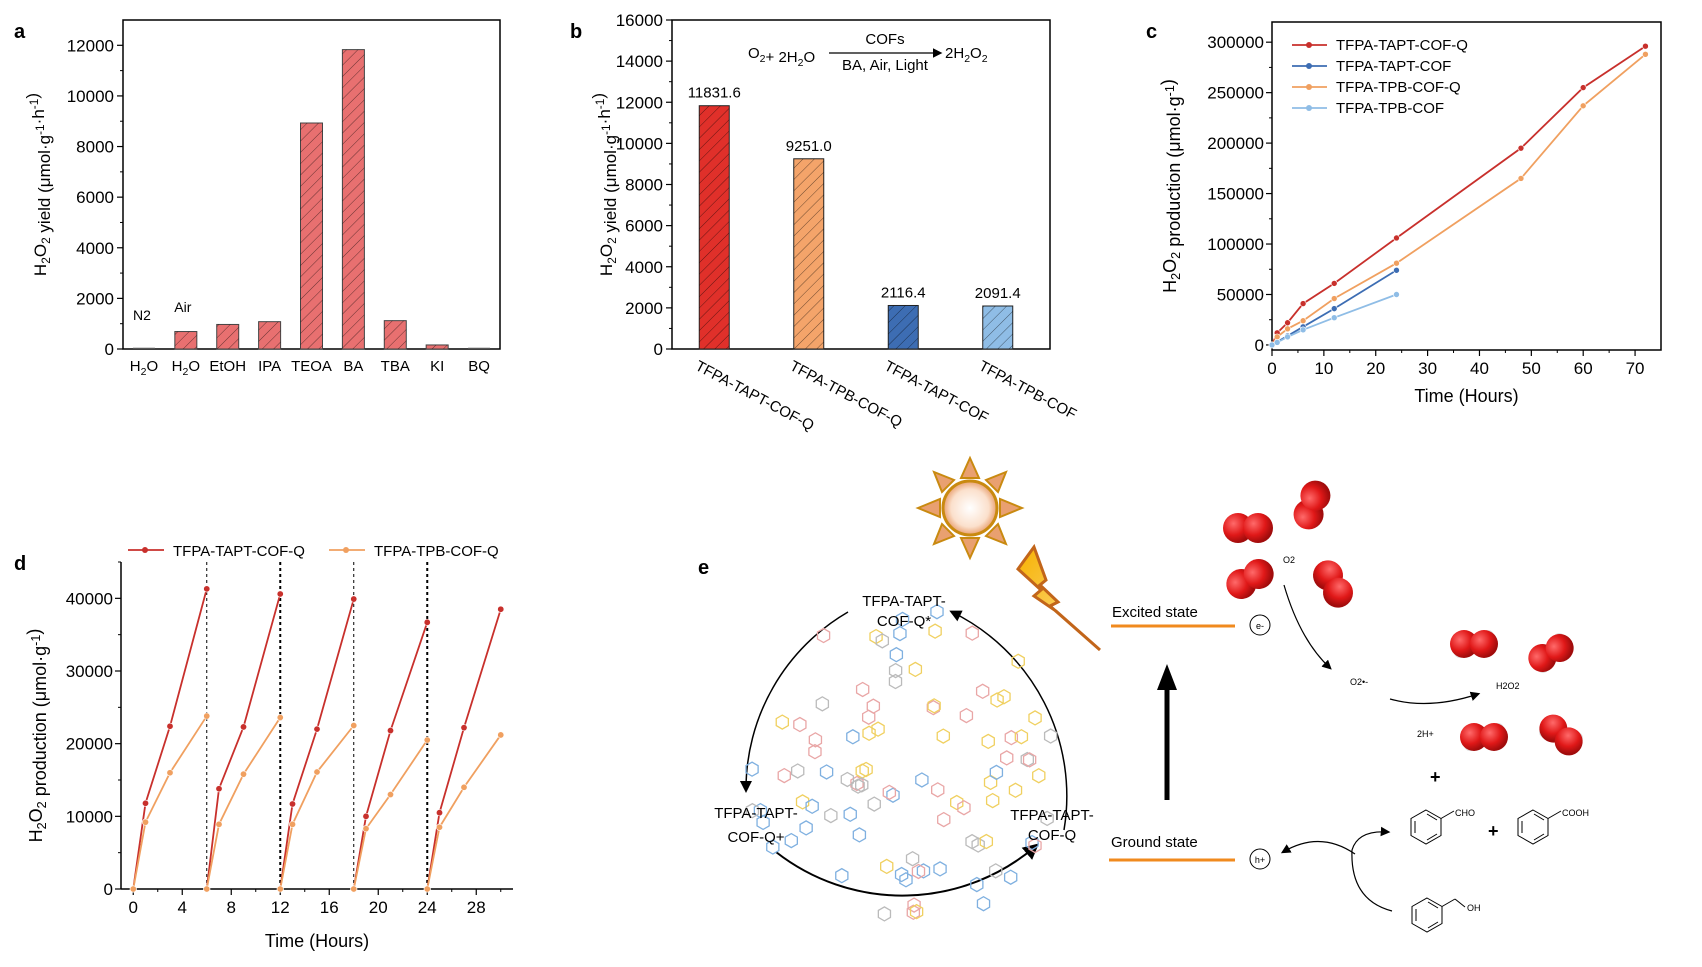 Image resolution: width=1702 pixels, height=967 pixels. I want to click on equation-left: O2+ 2H2O, so click(781, 57).